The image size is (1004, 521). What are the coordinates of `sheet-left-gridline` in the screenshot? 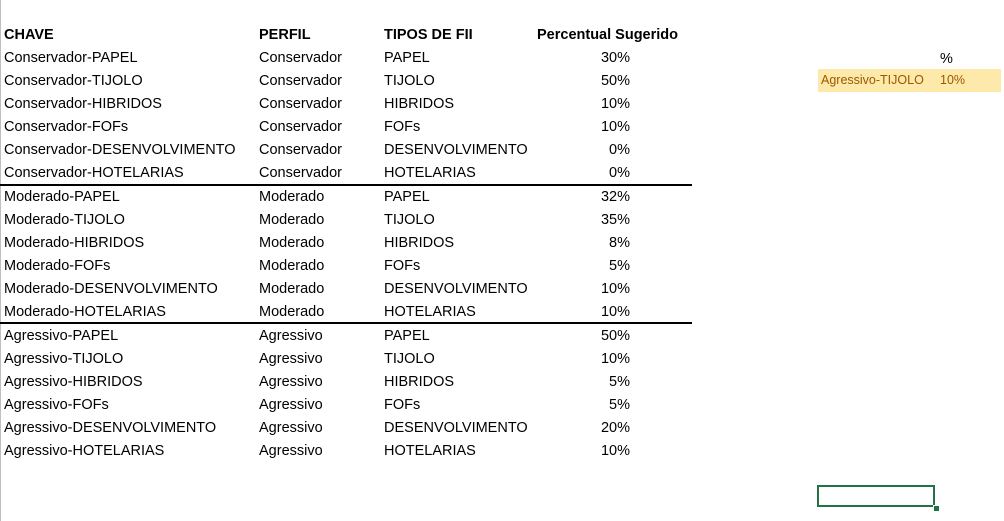 It's located at (0, 260).